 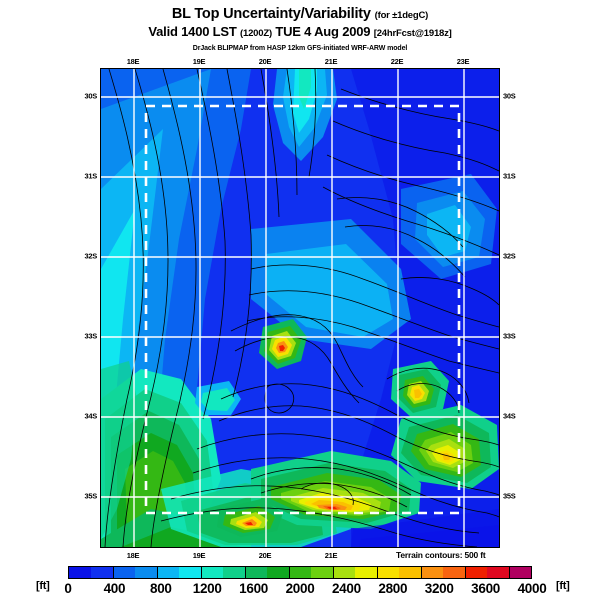 What do you see at coordinates (509, 416) in the screenshot?
I see `ytick-right-4: 34S` at bounding box center [509, 416].